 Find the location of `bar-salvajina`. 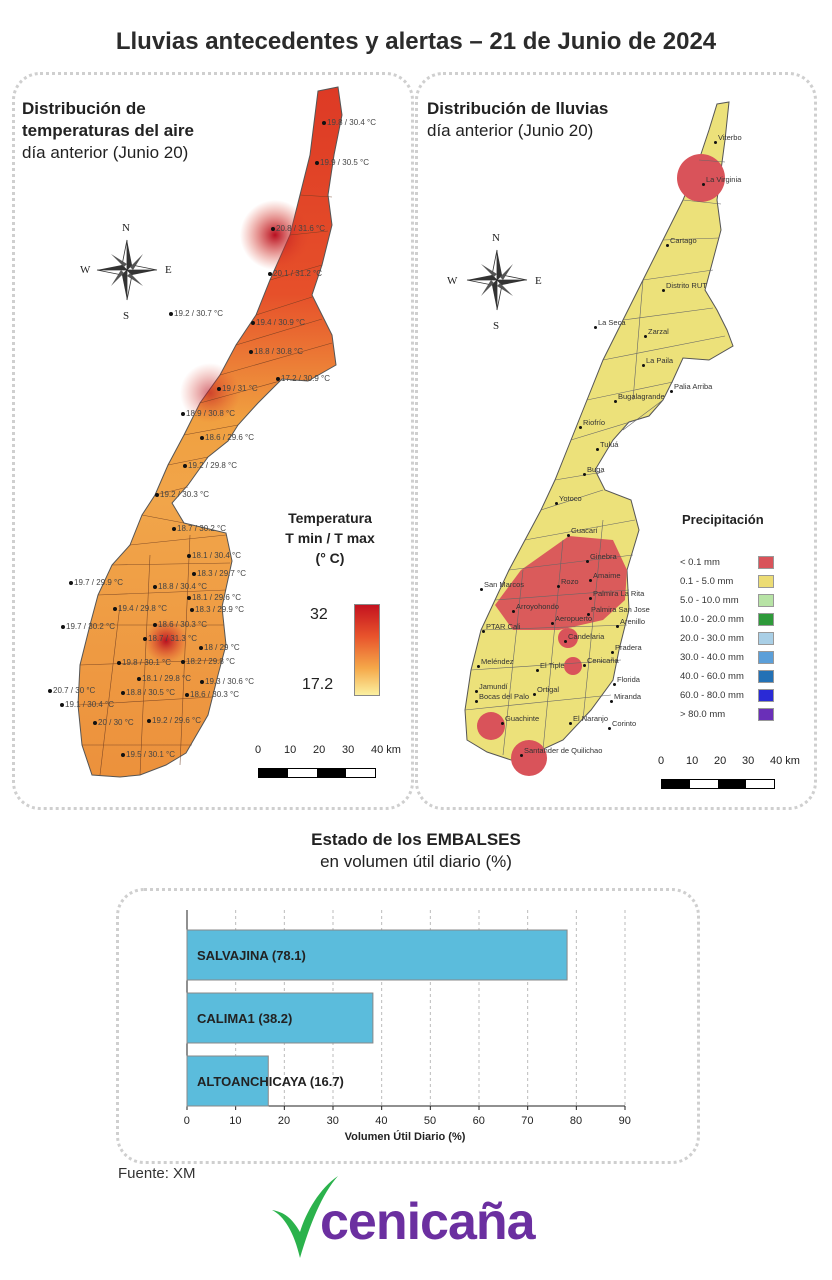

bar-salvajina is located at coordinates (377, 955).